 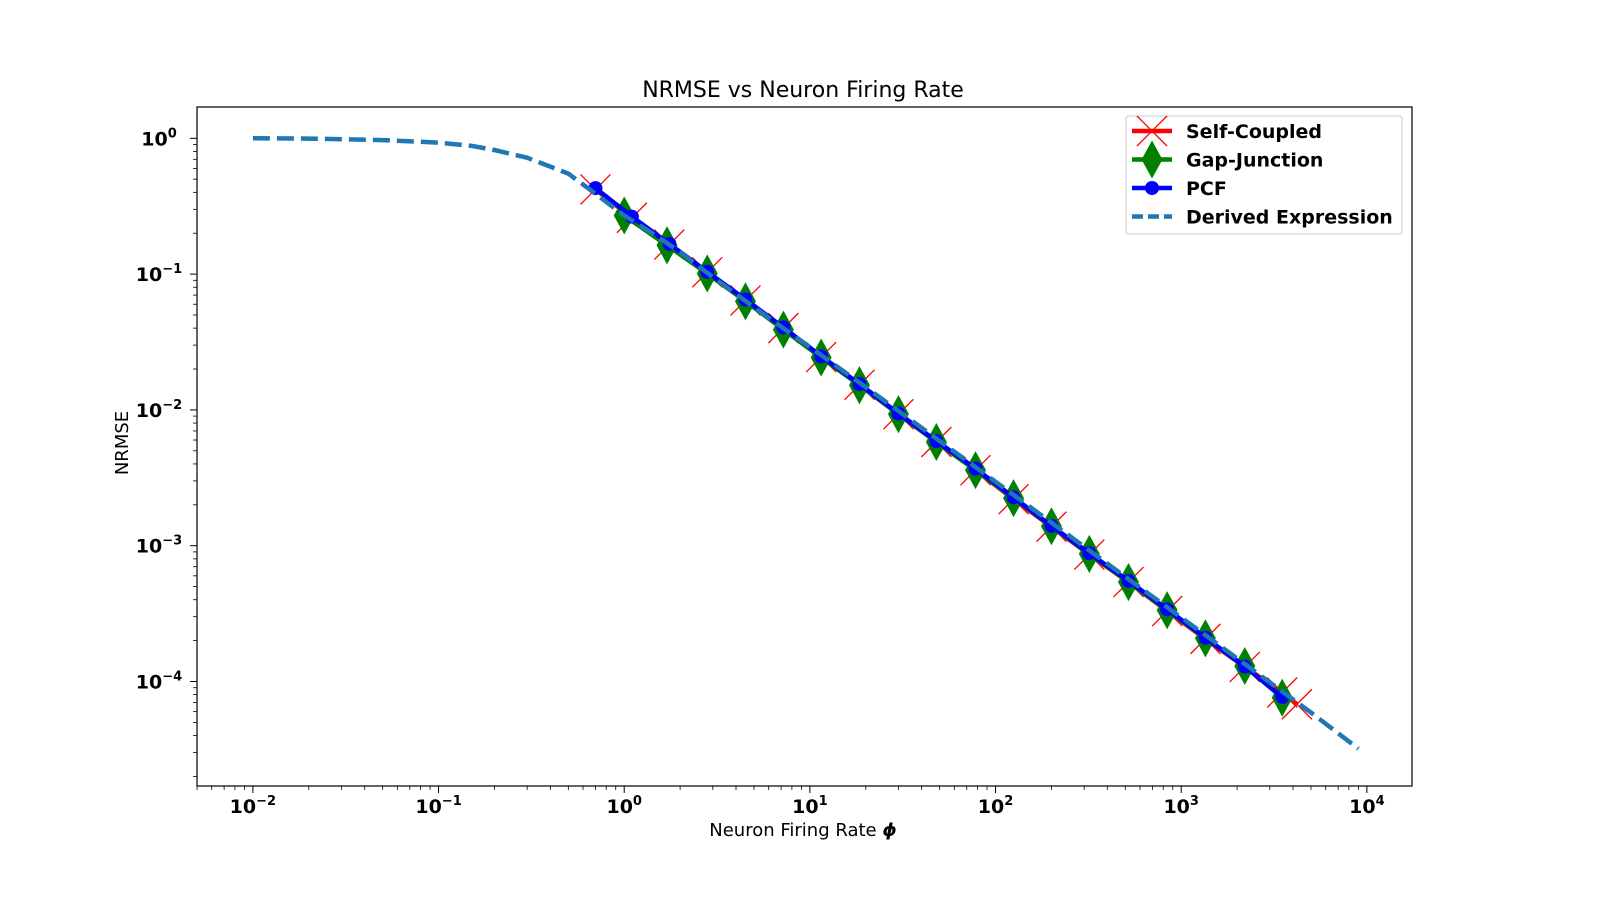 I want to click on x-tick-label: 100, so click(x=624, y=806).